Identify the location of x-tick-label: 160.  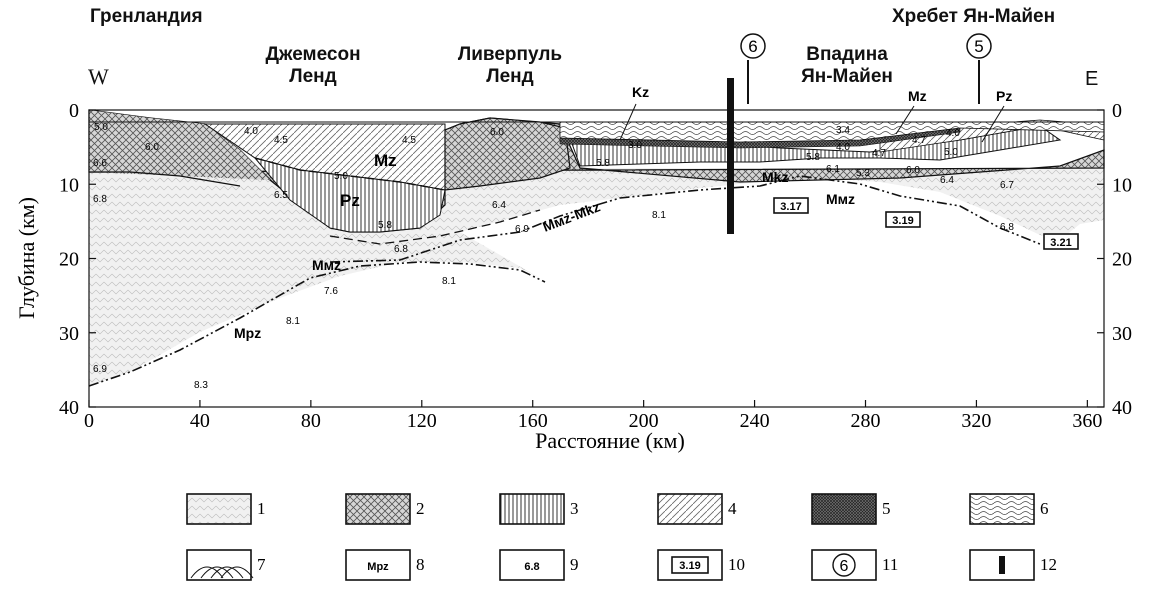
(533, 421).